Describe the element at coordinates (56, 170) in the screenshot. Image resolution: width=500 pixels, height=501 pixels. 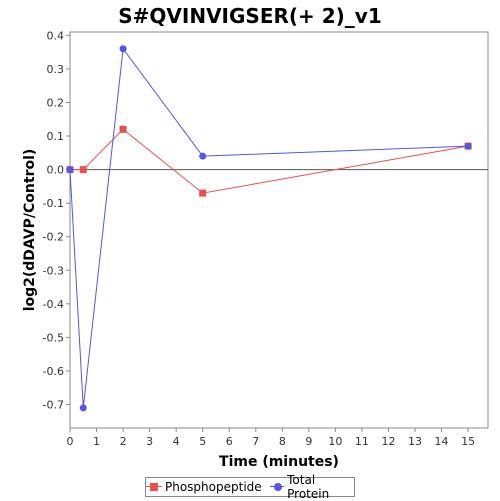
I see `y-tick-label: 0.0` at that location.